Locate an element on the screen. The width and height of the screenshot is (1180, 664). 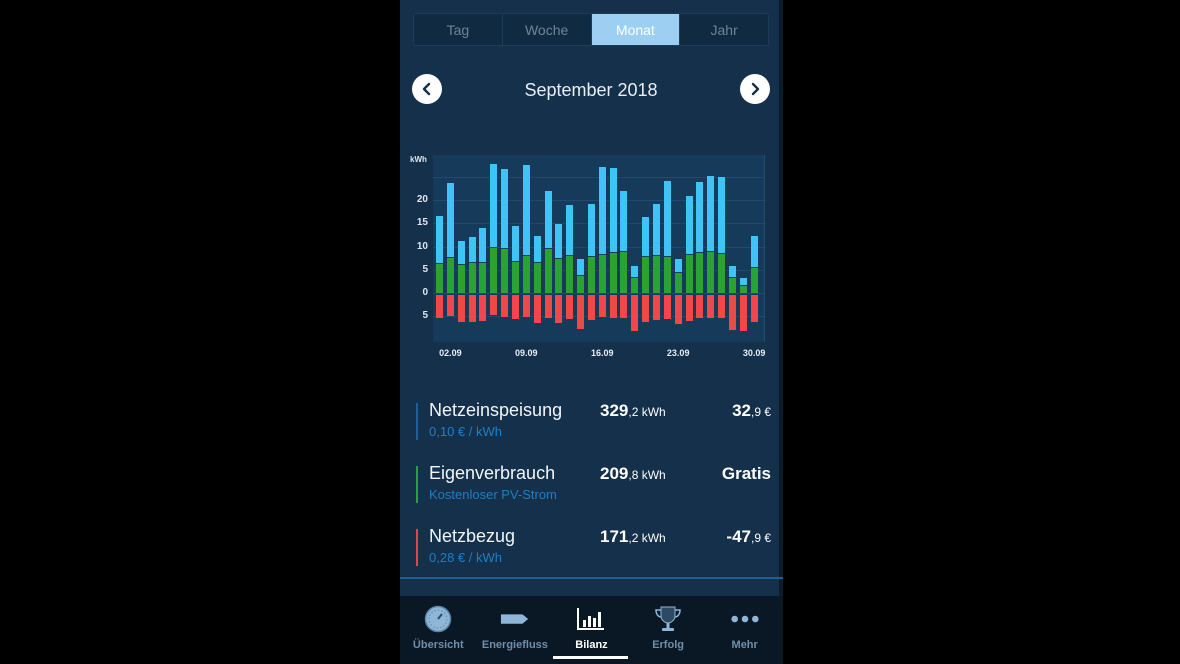
summary-row-netzbezug: Netzbezug 0,28 € / kWh 171,2 kWh -47,9 € is located at coordinates (591, 552).